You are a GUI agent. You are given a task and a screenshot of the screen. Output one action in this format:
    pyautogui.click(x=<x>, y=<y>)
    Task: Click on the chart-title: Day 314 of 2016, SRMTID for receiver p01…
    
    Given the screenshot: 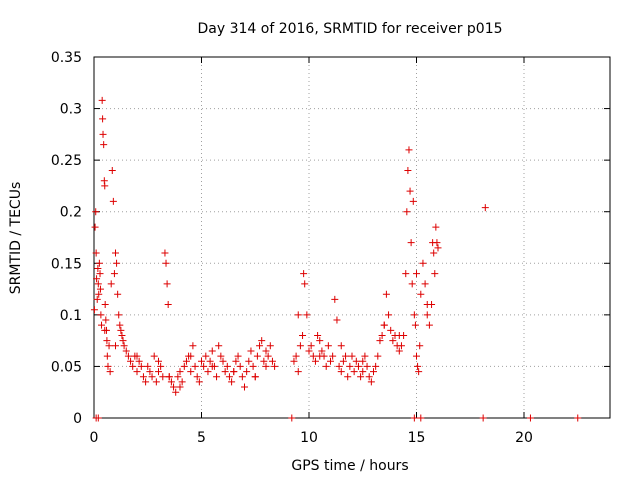 What is the action you would take?
    pyautogui.click(x=349, y=29)
    